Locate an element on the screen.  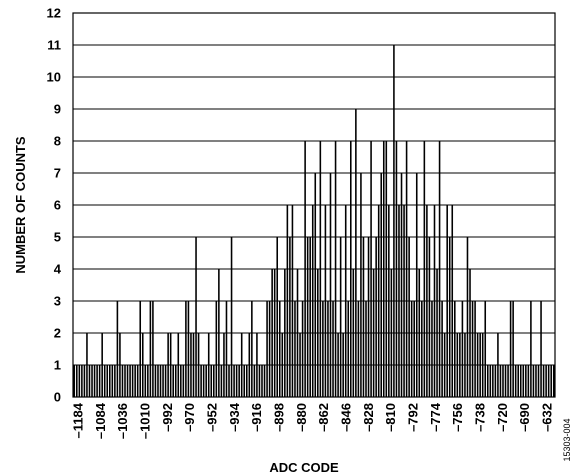
x-tick-label: –720 is located at coordinates (502, 417).